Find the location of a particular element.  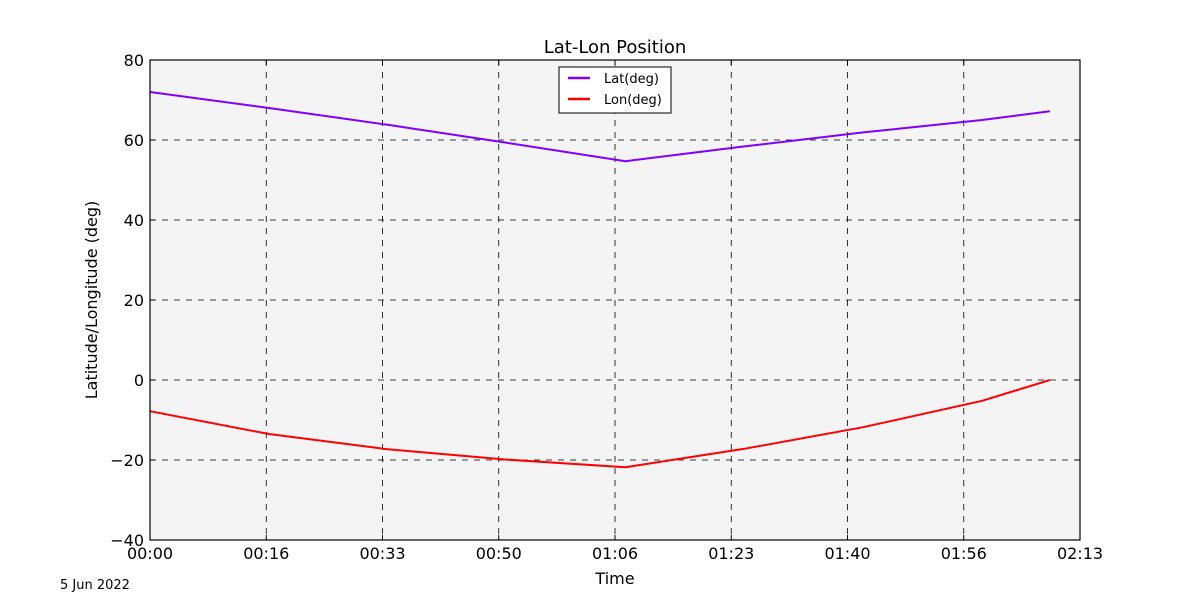

x-tick-label: 00:00 is located at coordinates (150, 553).